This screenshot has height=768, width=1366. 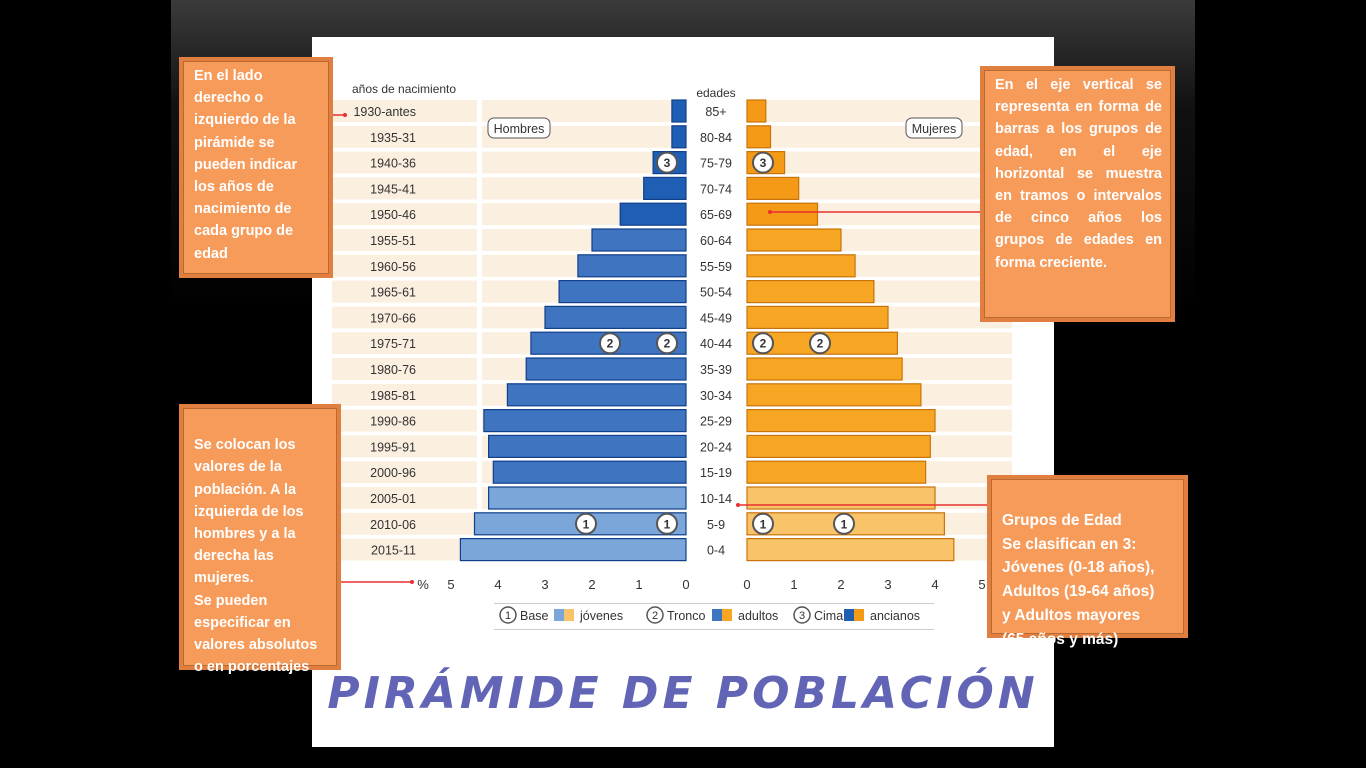 What do you see at coordinates (802, 616) in the screenshot?
I see `legend-num: 3` at bounding box center [802, 616].